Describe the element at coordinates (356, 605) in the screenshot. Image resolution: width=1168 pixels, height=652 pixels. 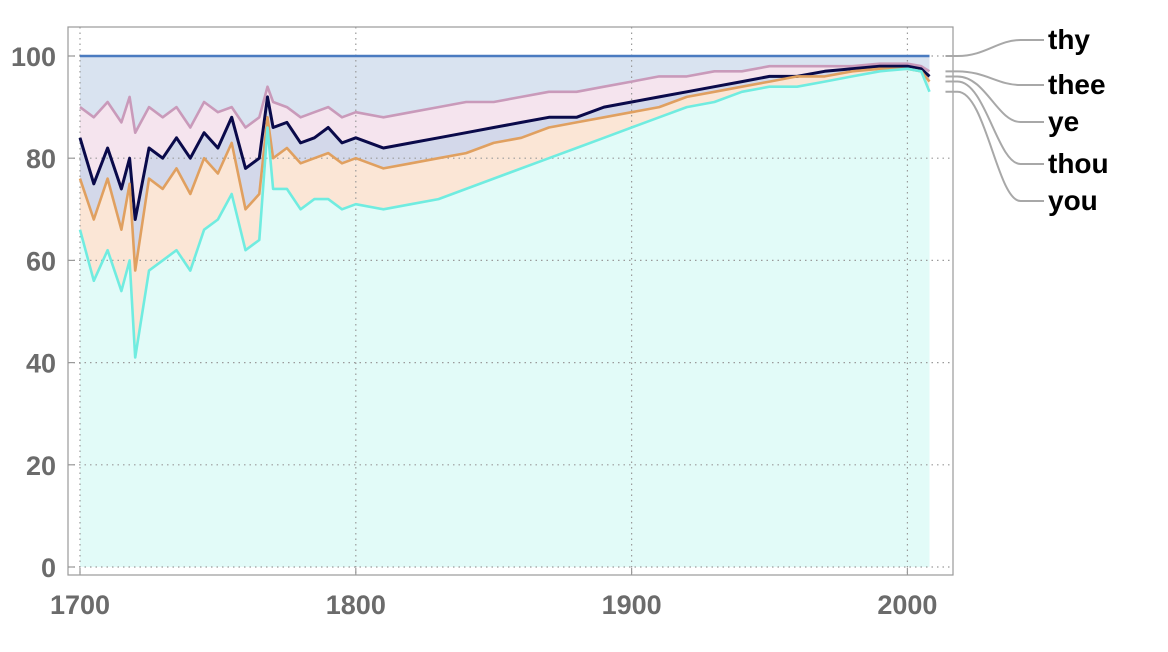
I see `x-tick-label: 1800` at that location.